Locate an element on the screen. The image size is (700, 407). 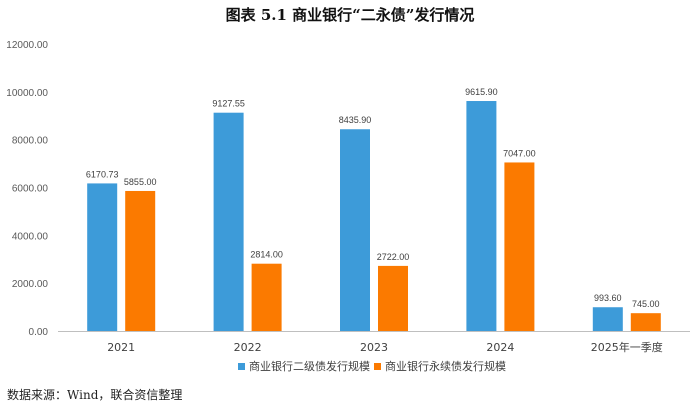
x-tick-label: 2025年一季度 is located at coordinates (627, 347).